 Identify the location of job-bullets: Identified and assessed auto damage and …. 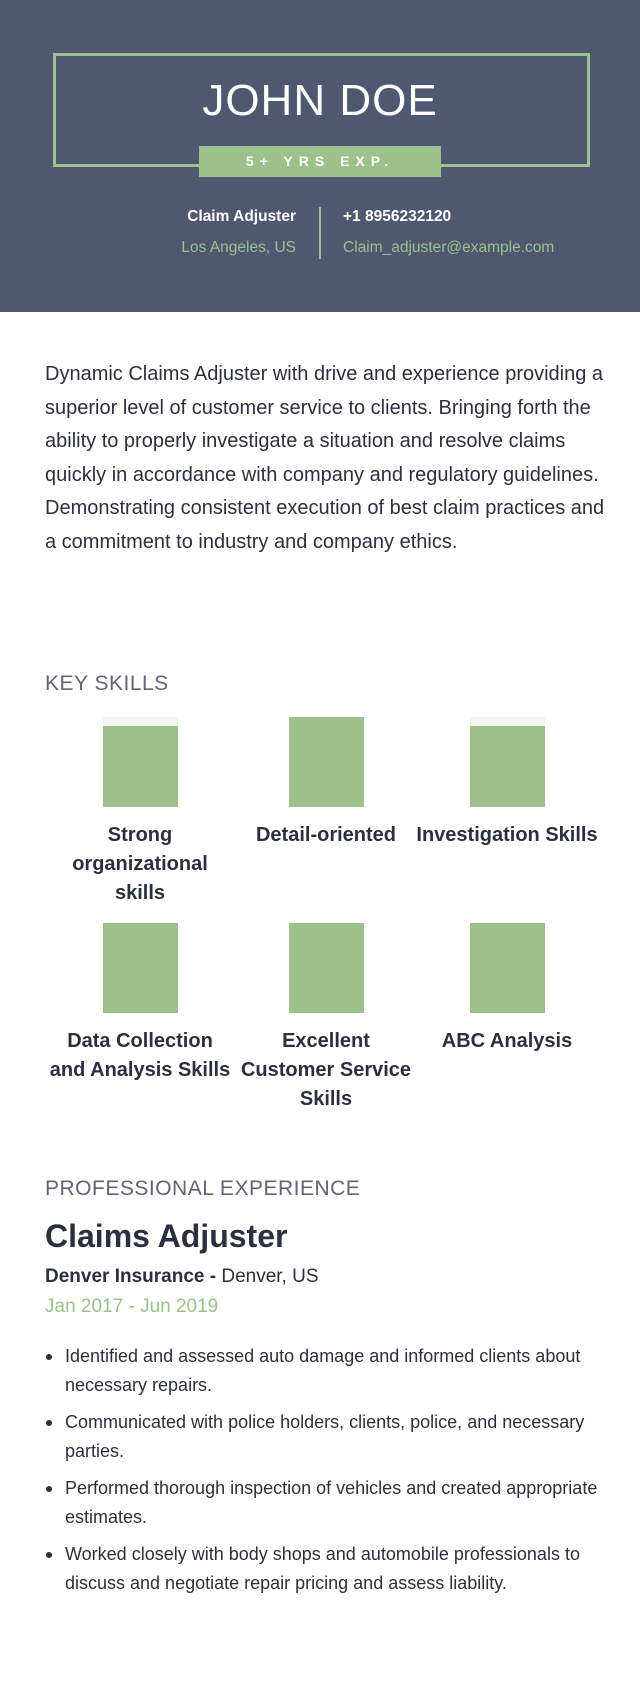
(325, 1474).